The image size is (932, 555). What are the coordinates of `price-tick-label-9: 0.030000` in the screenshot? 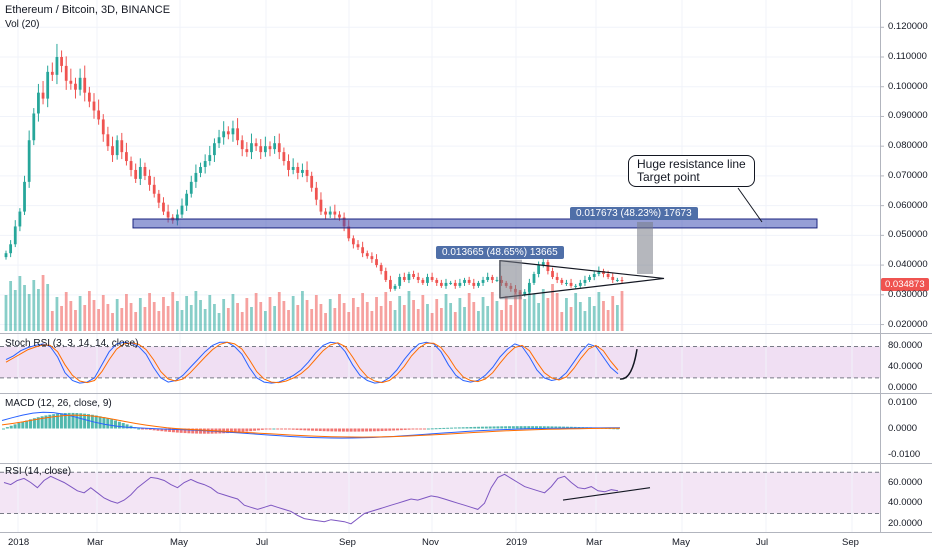 It's located at (908, 294).